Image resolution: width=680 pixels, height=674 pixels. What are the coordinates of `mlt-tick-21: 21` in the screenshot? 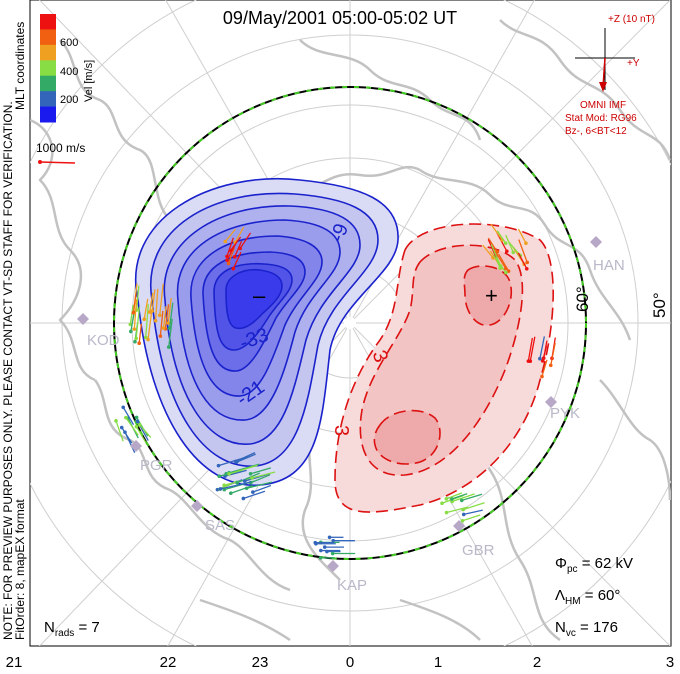 It's located at (14, 662).